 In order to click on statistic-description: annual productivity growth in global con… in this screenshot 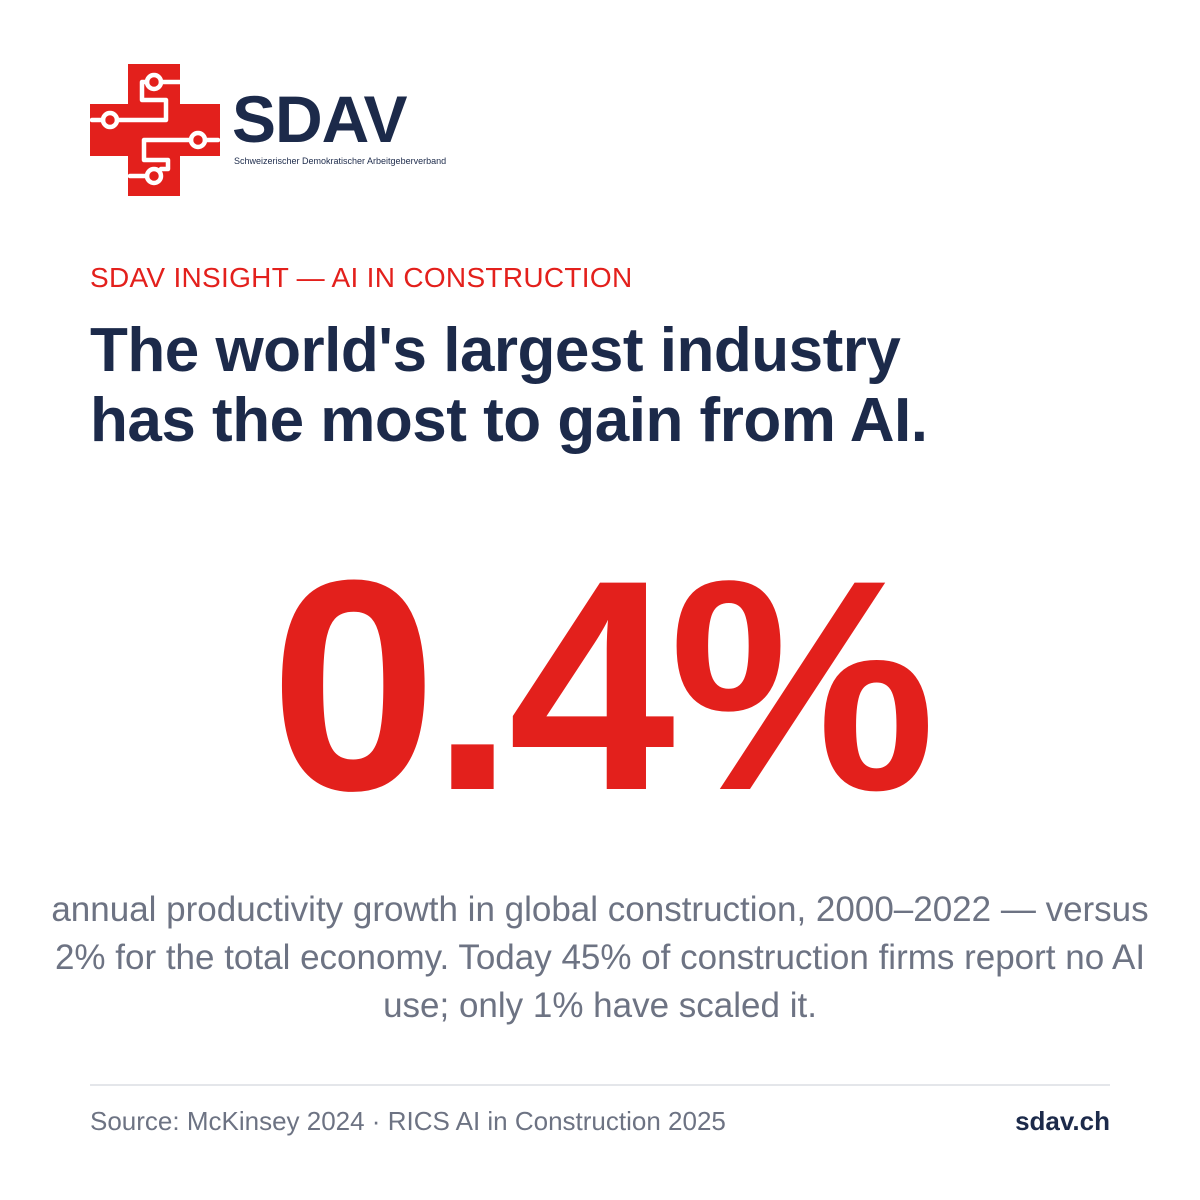, I will do `click(600, 957)`.